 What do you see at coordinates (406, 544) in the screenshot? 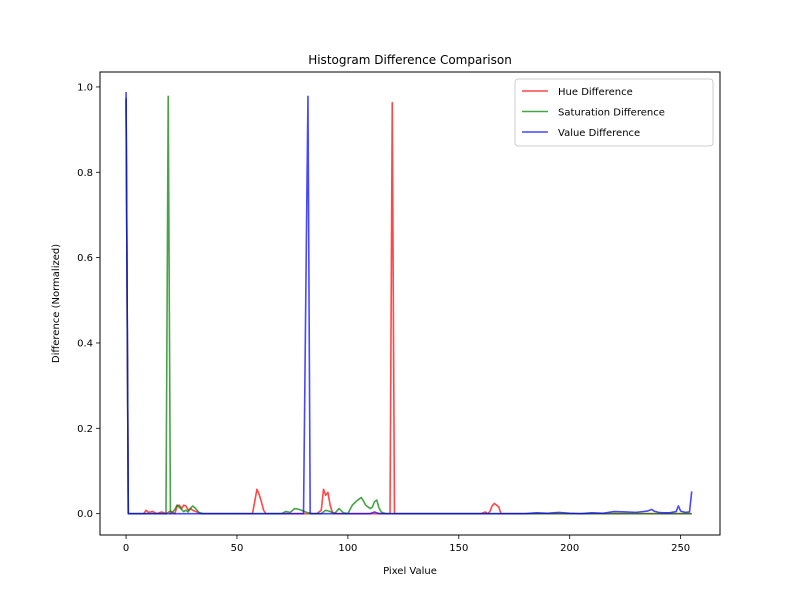
I see `x-axis-ticks: 0 50 100 150 200 250` at bounding box center [406, 544].